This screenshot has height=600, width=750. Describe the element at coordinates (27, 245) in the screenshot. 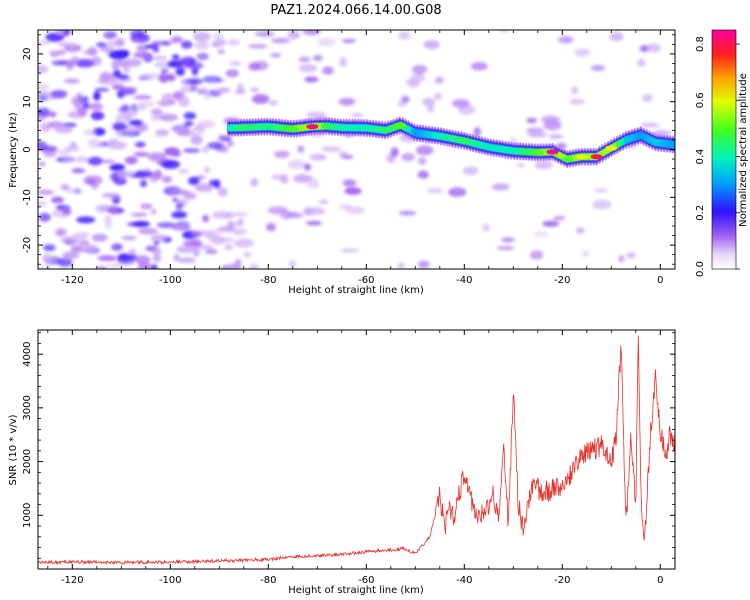

I see `y-tick-label: -20` at that location.